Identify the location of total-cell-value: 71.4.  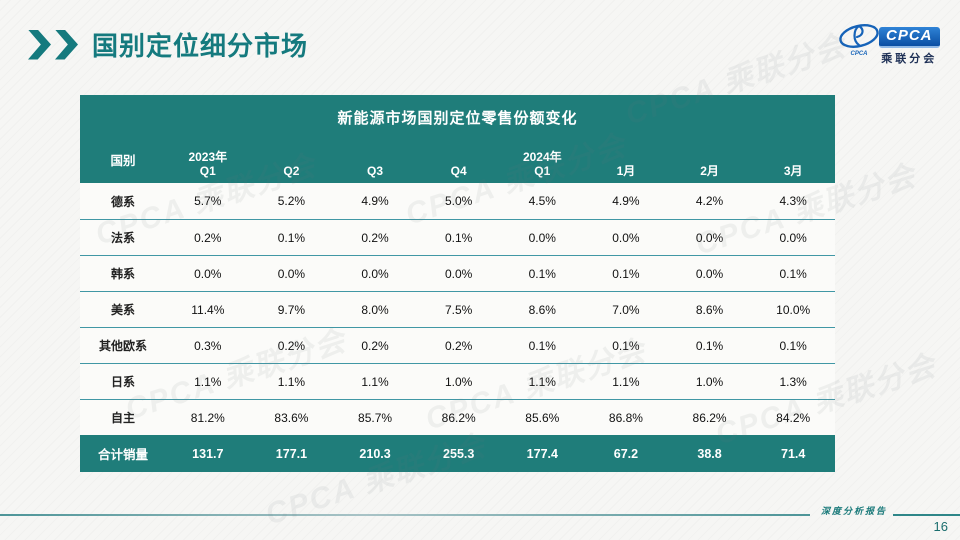
(793, 453).